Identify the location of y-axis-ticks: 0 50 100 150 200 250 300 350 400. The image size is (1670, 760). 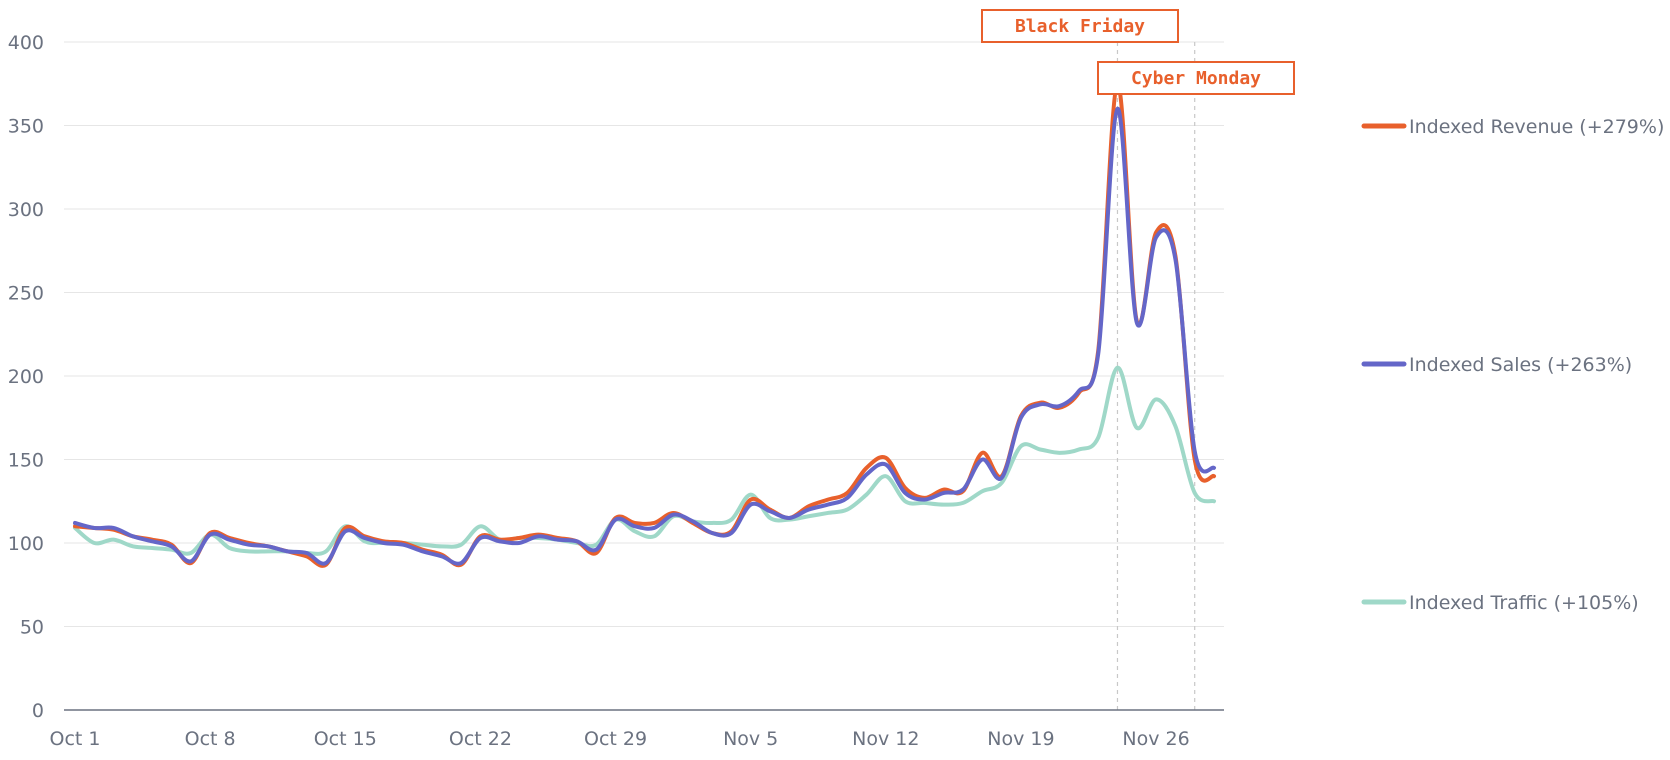
(26, 377).